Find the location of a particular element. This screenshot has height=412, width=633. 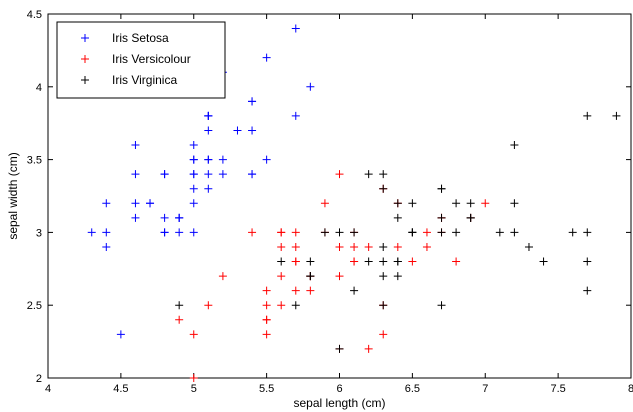

y-tick-label: 4.5 is located at coordinates (34, 15).